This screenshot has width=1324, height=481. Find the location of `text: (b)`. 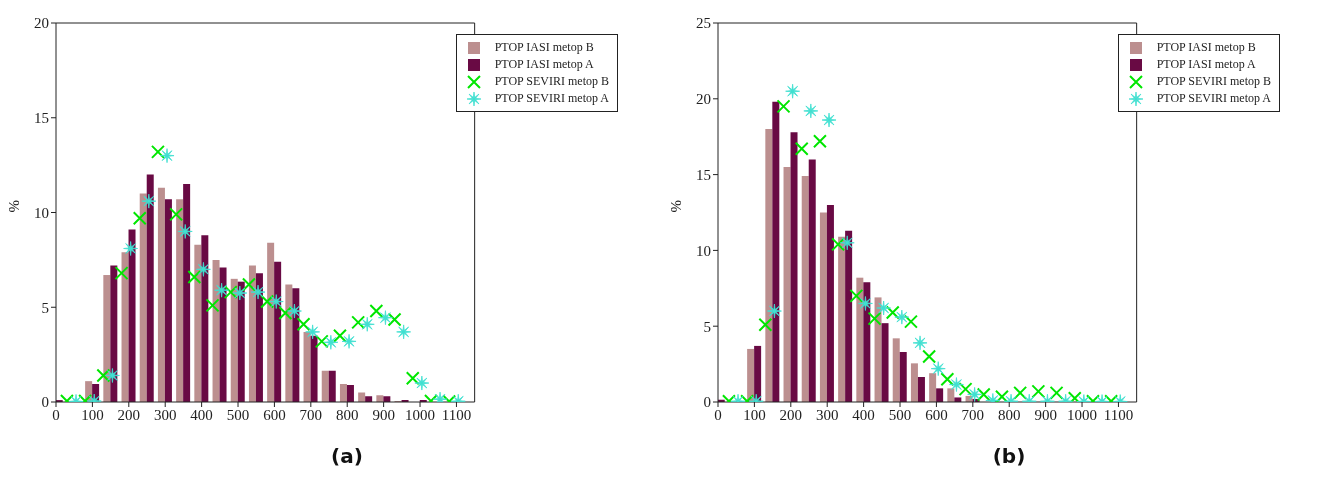

text: (b) is located at coordinates (1009, 456).